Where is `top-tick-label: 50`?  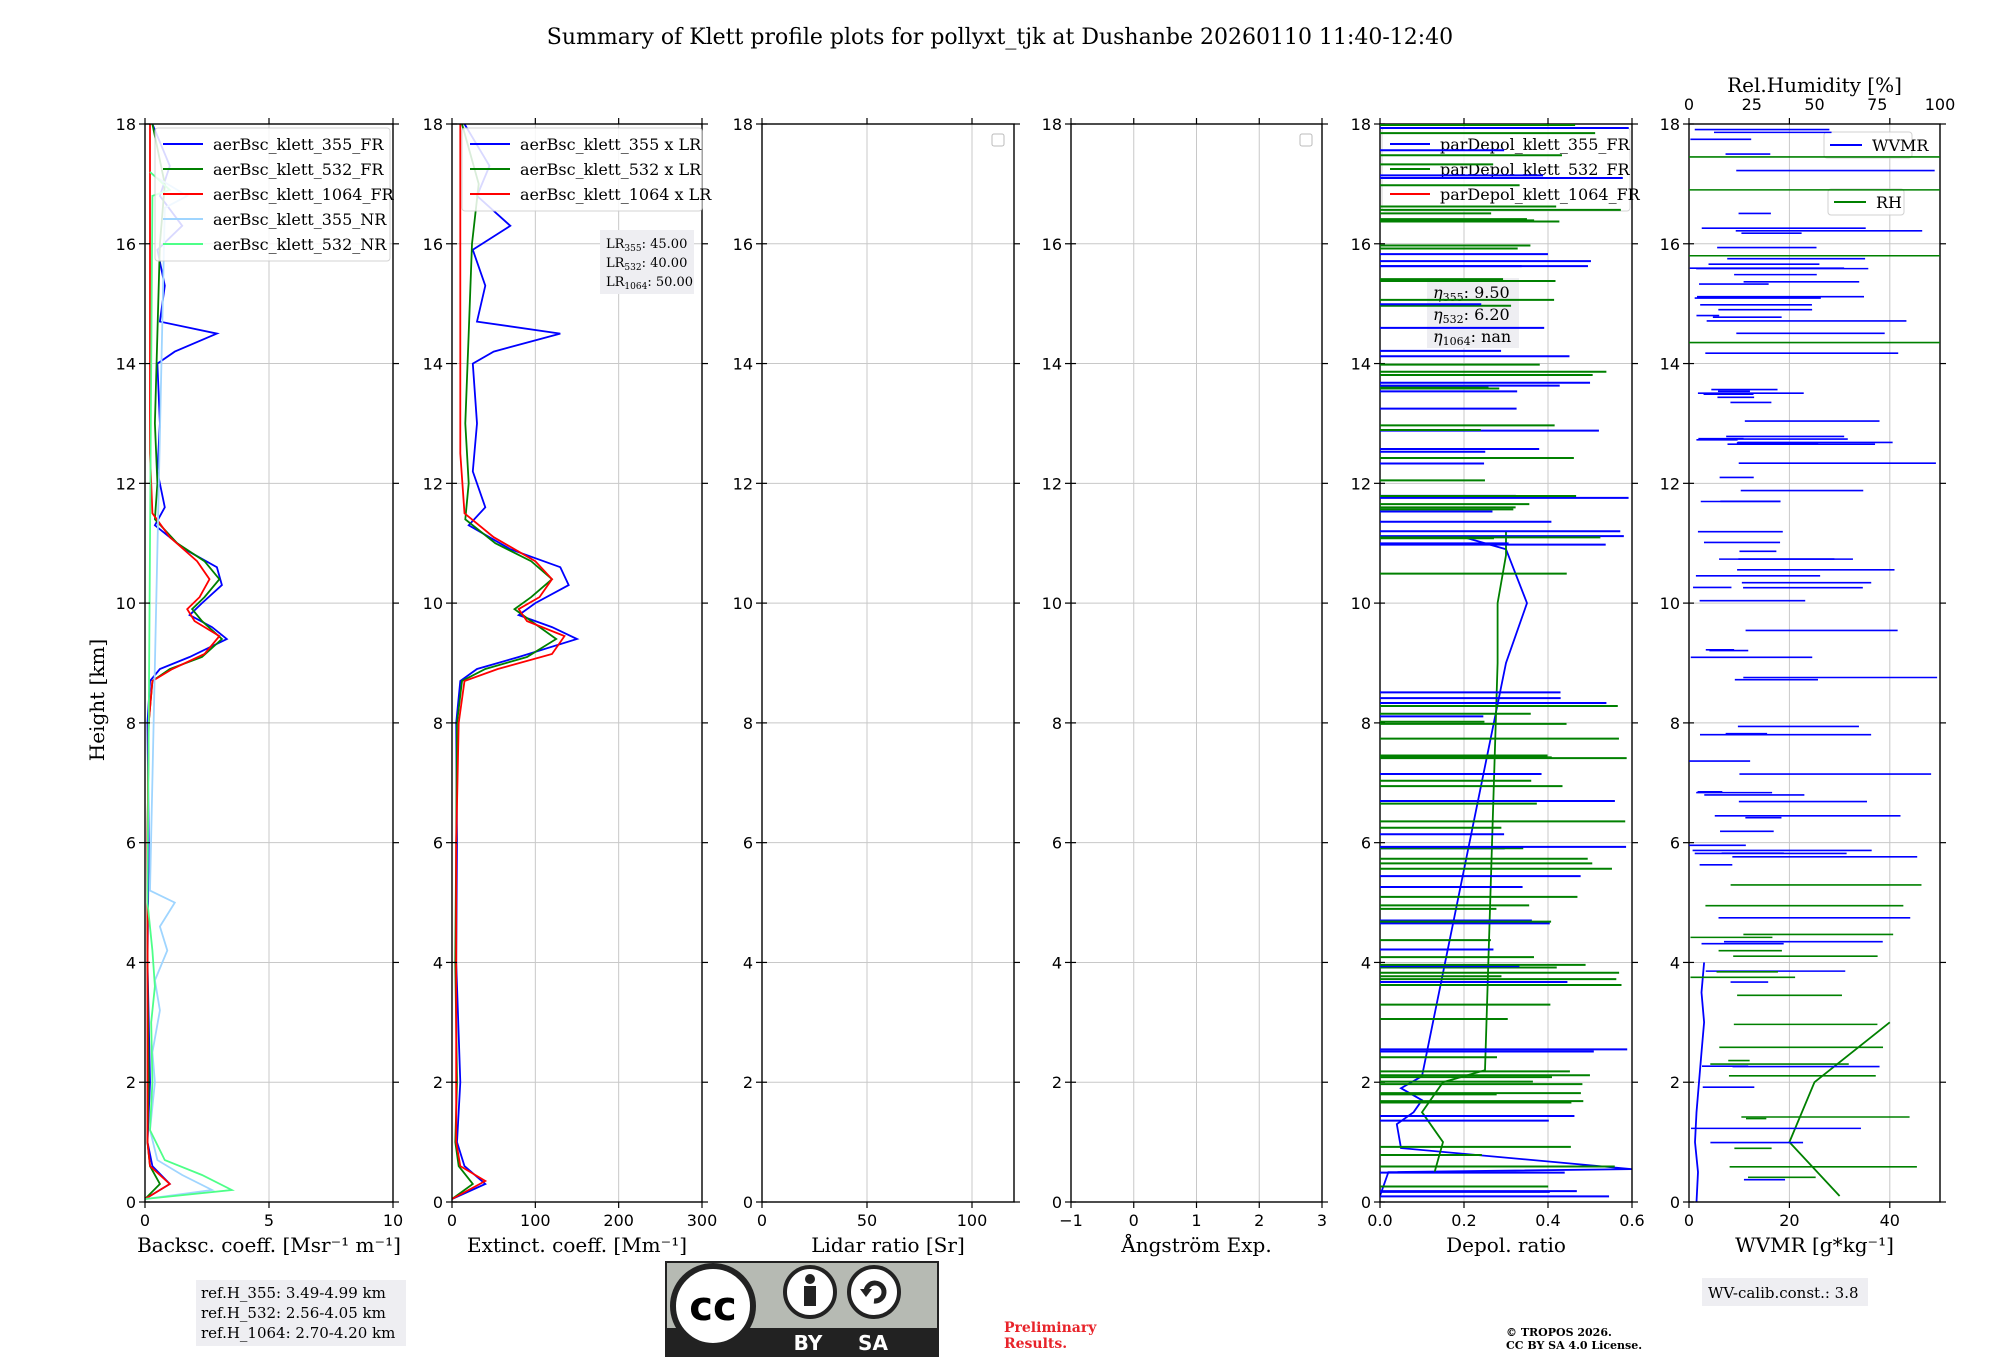 top-tick-label: 50 is located at coordinates (1814, 104).